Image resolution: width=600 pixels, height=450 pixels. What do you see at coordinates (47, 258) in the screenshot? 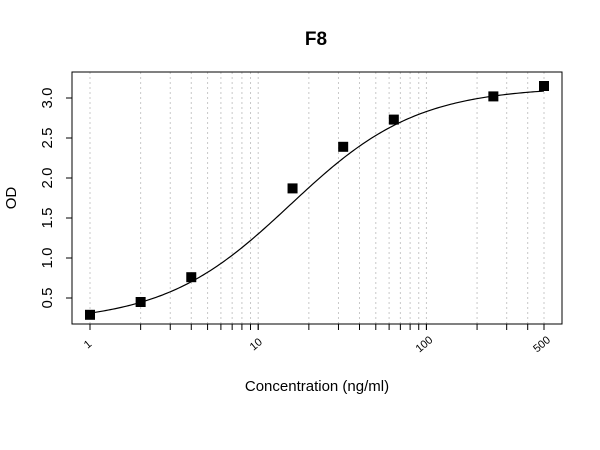
I see `y-tick-label: 1.0` at bounding box center [47, 258].